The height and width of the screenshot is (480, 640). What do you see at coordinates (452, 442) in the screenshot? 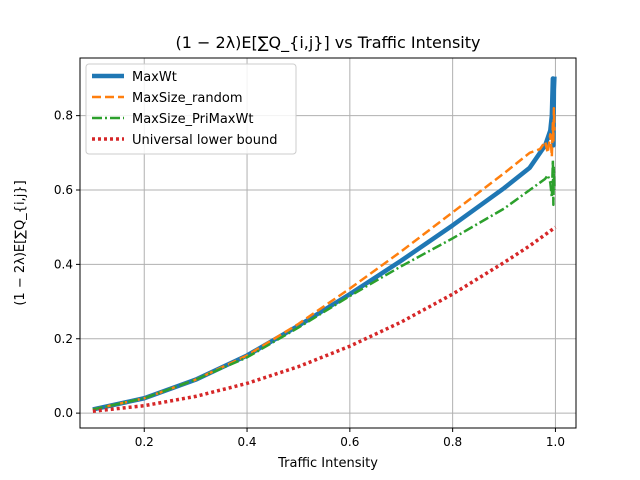
I see `x-tick-label: 0.8` at bounding box center [452, 442].